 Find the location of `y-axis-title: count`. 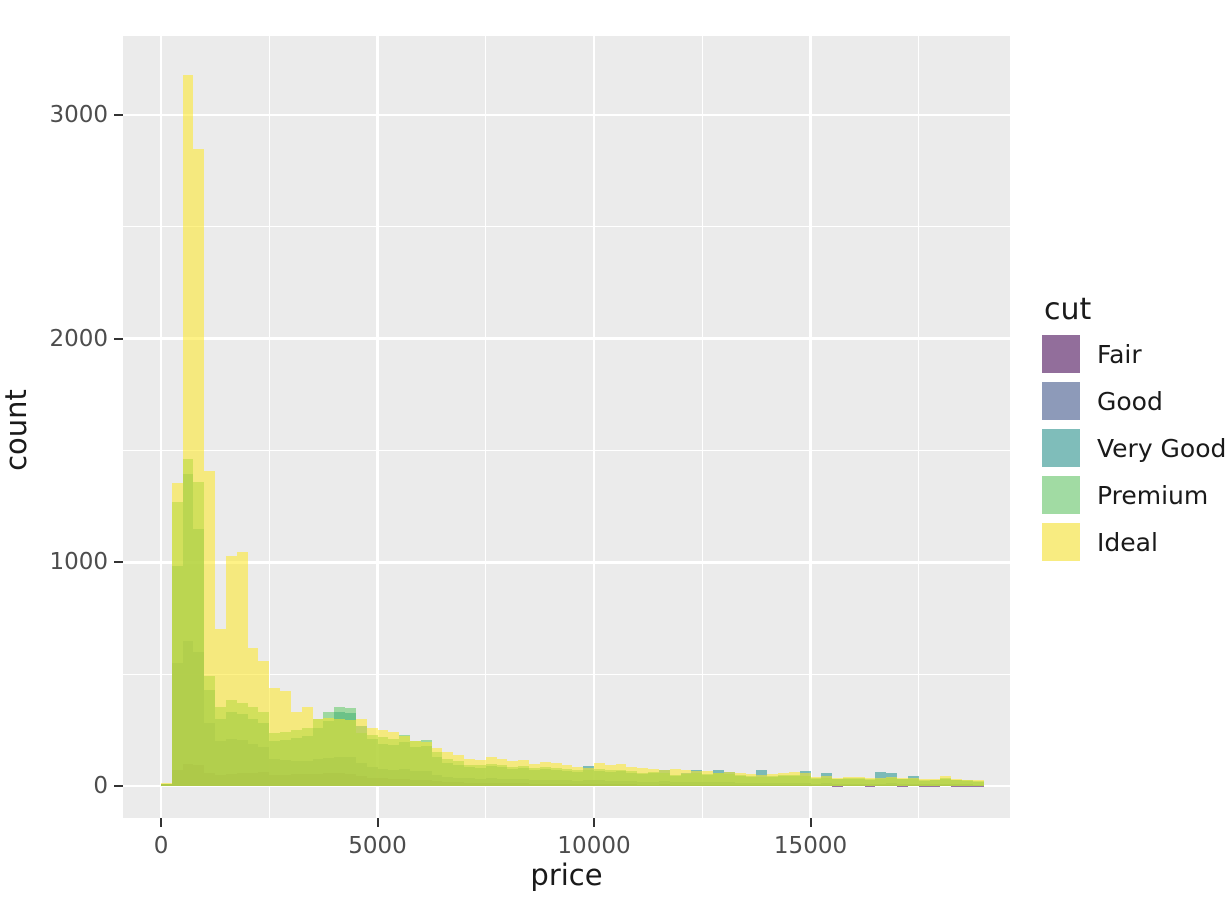

y-axis-title: count is located at coordinates (16, 430).